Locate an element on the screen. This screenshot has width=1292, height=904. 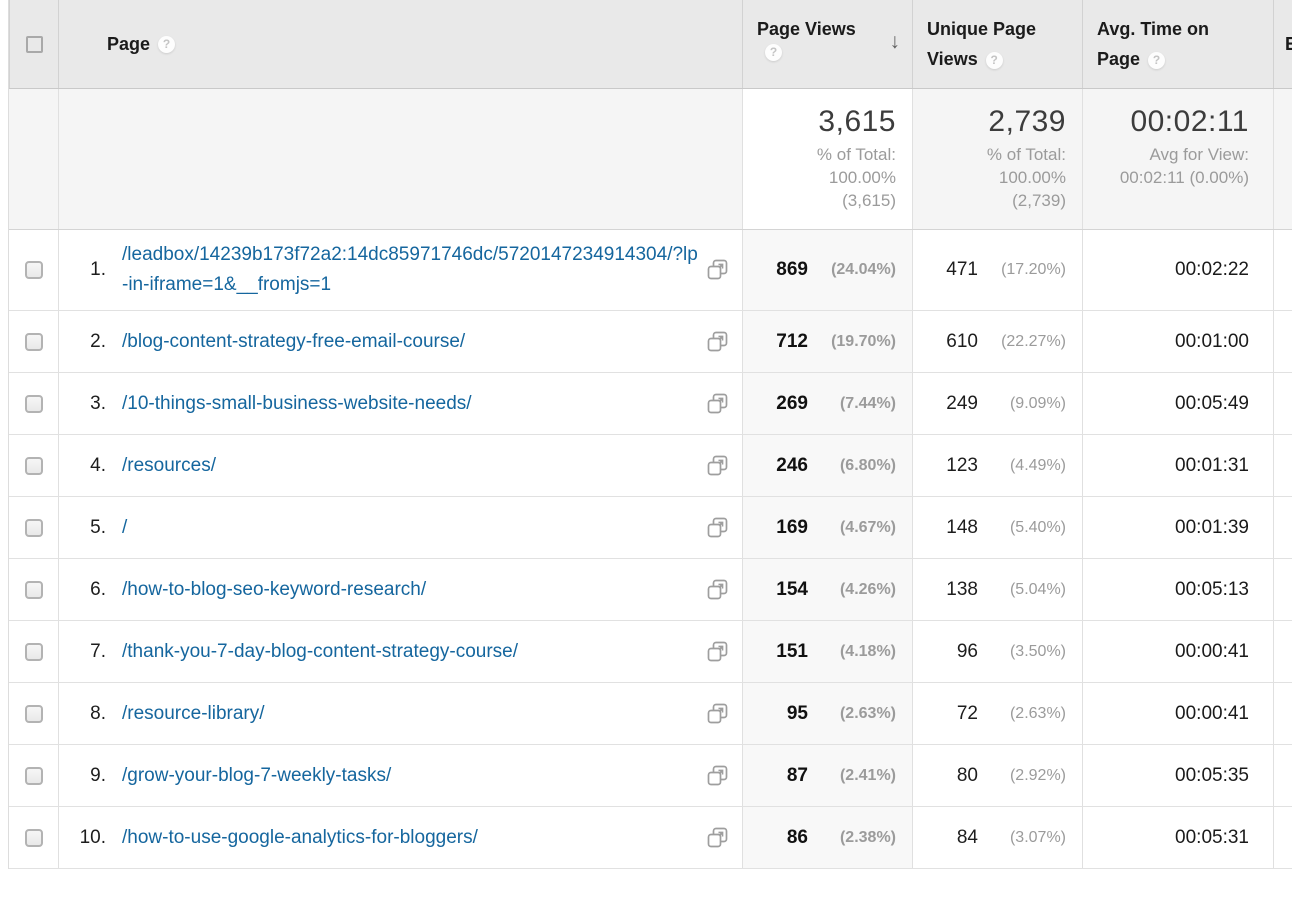
unique-page-views-pct: (4.49%) is located at coordinates (1037, 465).